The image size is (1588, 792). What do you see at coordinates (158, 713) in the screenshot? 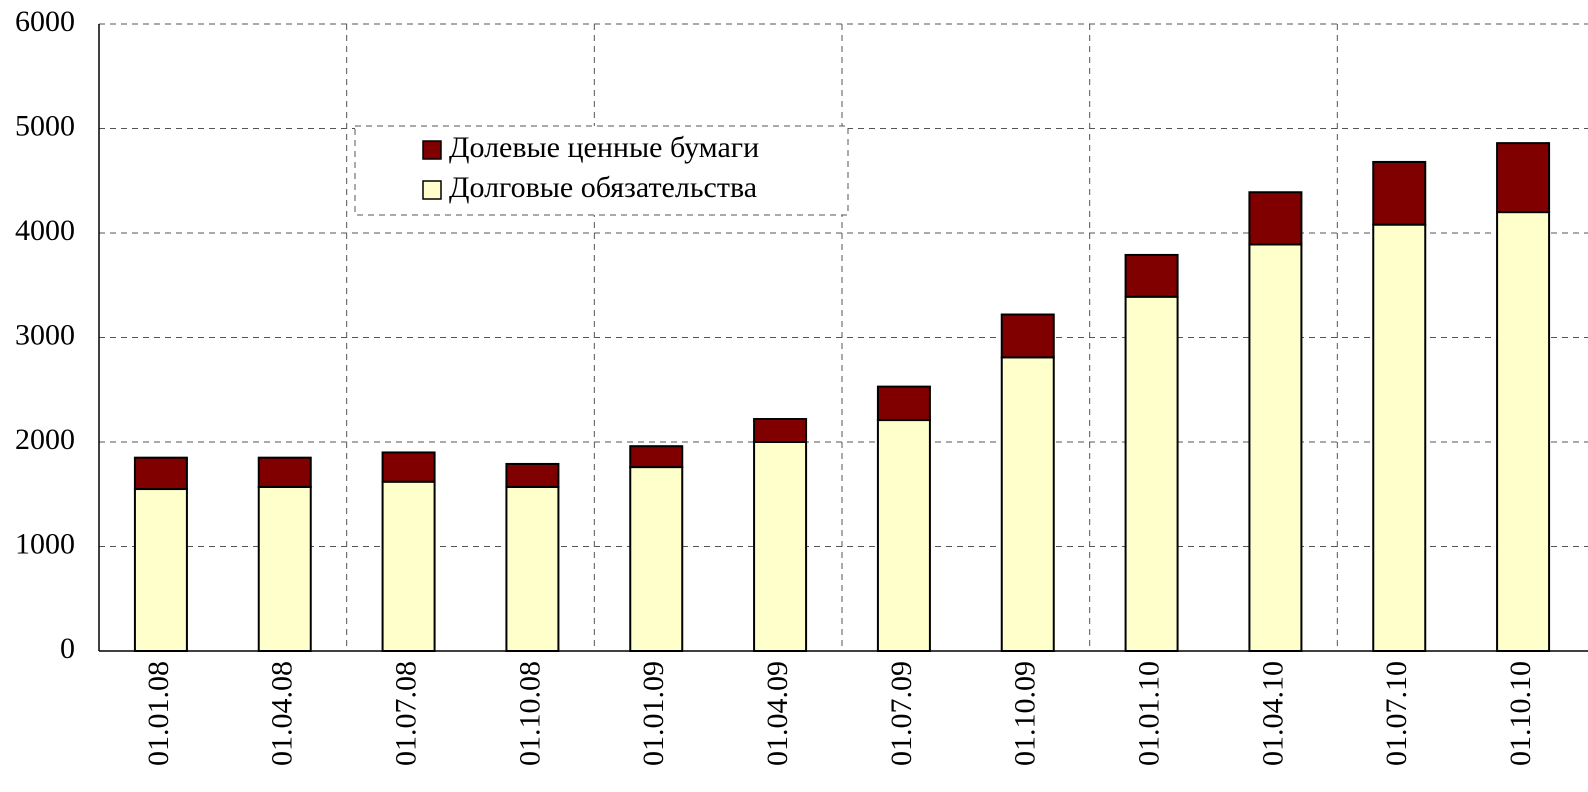
I see `x-tick-label: 01.01.08` at bounding box center [158, 713].